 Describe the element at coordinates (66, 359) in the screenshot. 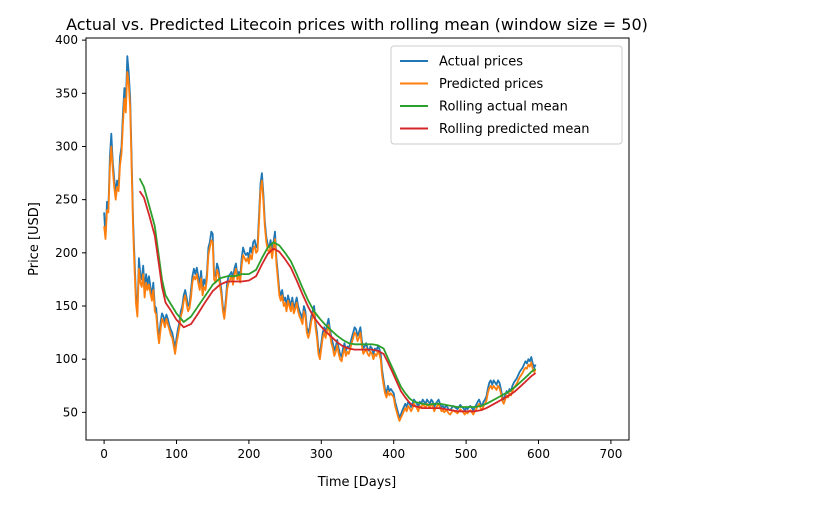

I see `y-tick-label: 100` at that location.